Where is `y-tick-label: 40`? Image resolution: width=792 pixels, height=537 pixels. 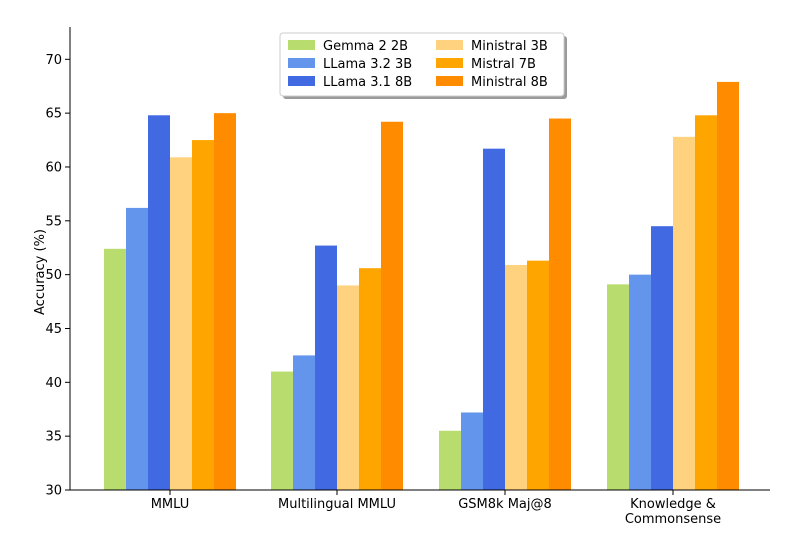
y-tick-label: 40 is located at coordinates (53, 383).